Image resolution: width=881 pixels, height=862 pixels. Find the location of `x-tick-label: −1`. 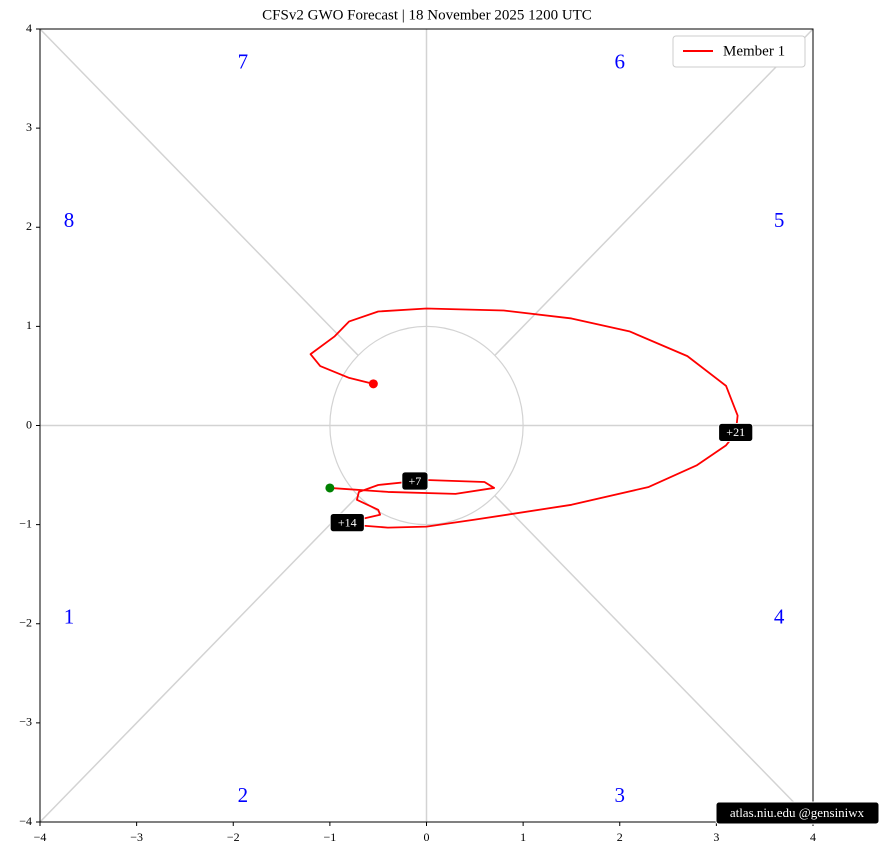

x-tick-label: −1 is located at coordinates (329, 837).